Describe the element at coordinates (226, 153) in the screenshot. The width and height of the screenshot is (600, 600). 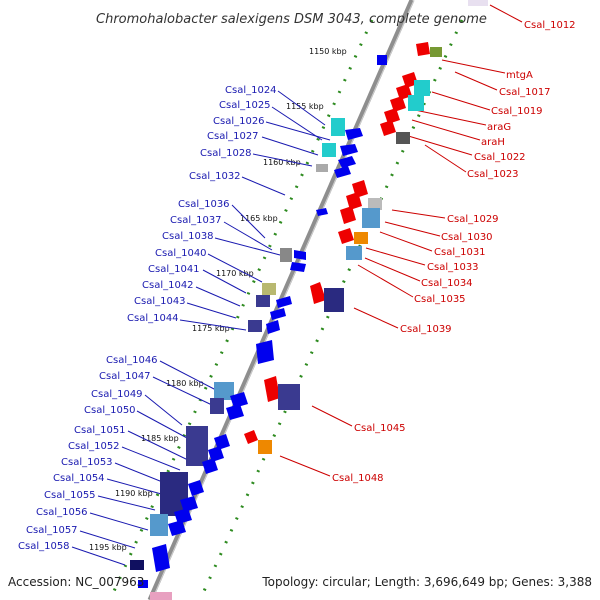
I see `gene-label: Csal_1028` at that location.